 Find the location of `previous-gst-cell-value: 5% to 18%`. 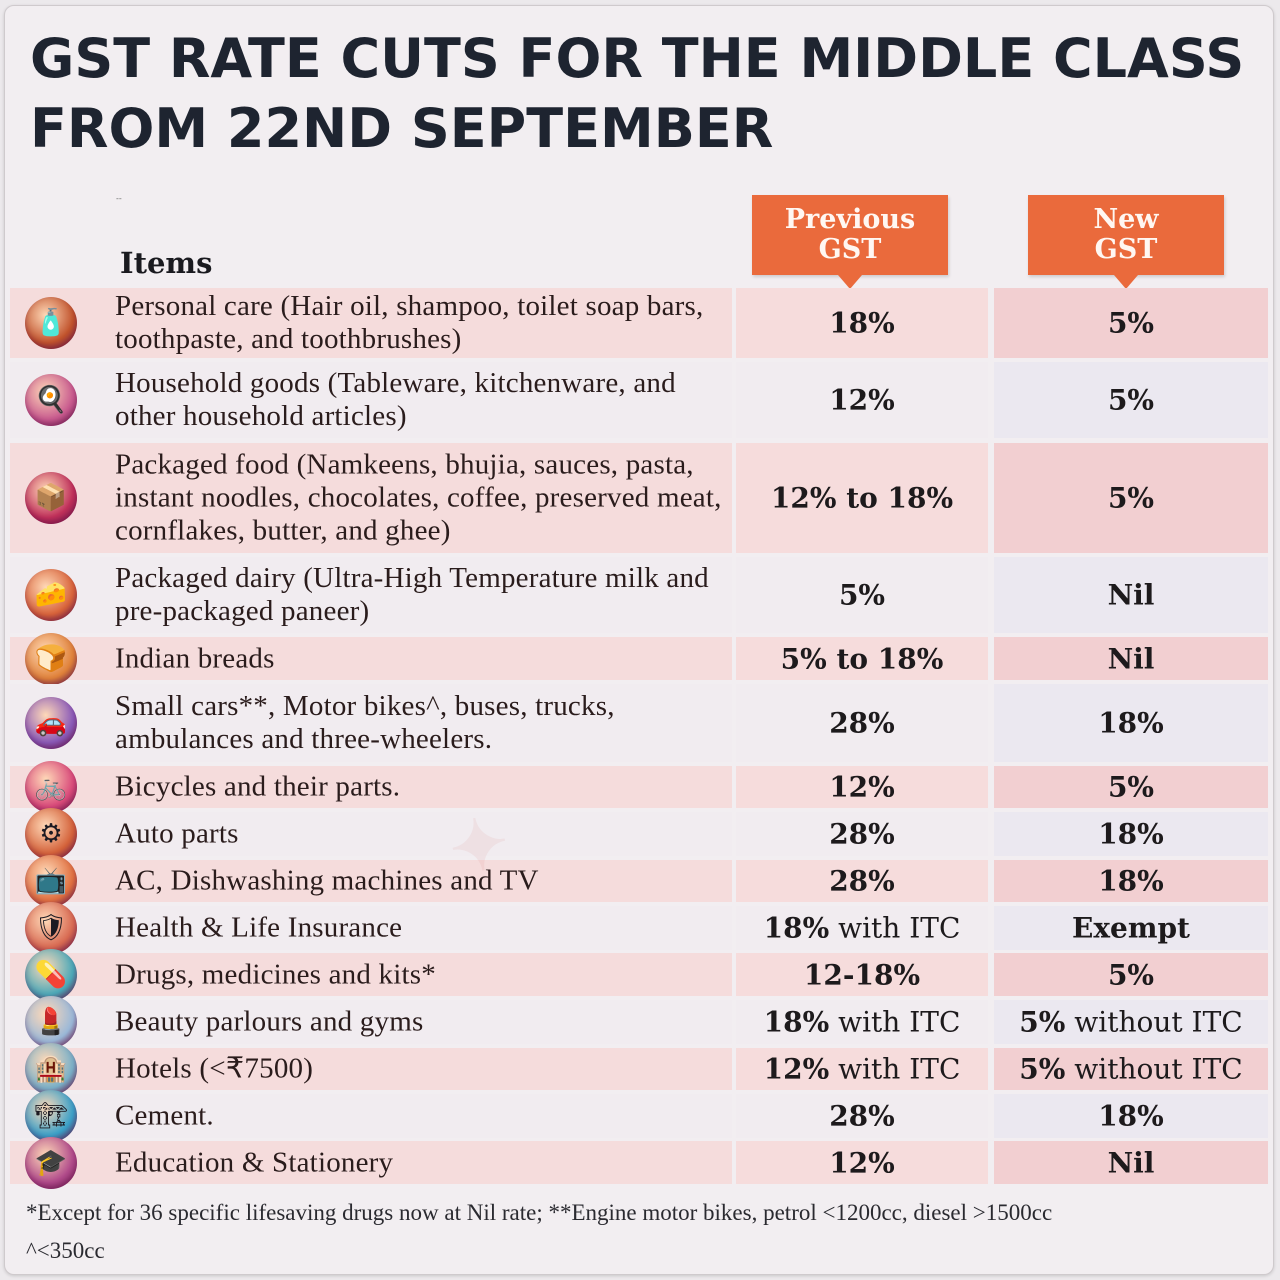

previous-gst-cell-value: 5% to 18% is located at coordinates (862, 658).